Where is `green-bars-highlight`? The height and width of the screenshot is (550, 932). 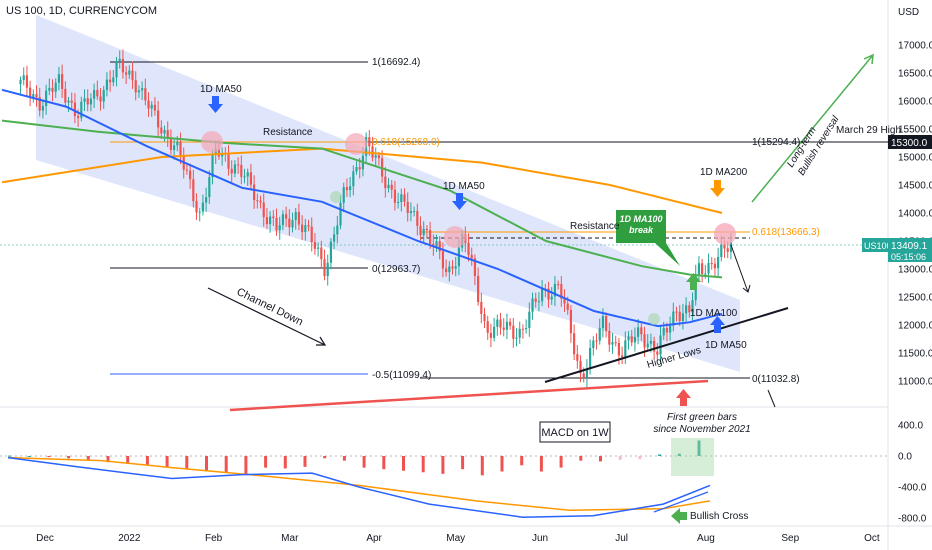
green-bars-highlight is located at coordinates (692, 457).